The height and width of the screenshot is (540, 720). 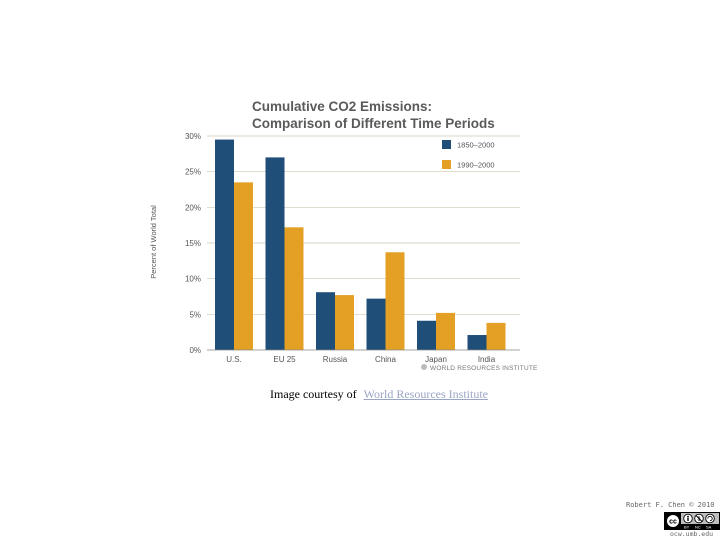 What do you see at coordinates (361, 359) in the screenshot?
I see `x-axis-ticks: U.S. EU 25 Russia China Japan India` at bounding box center [361, 359].